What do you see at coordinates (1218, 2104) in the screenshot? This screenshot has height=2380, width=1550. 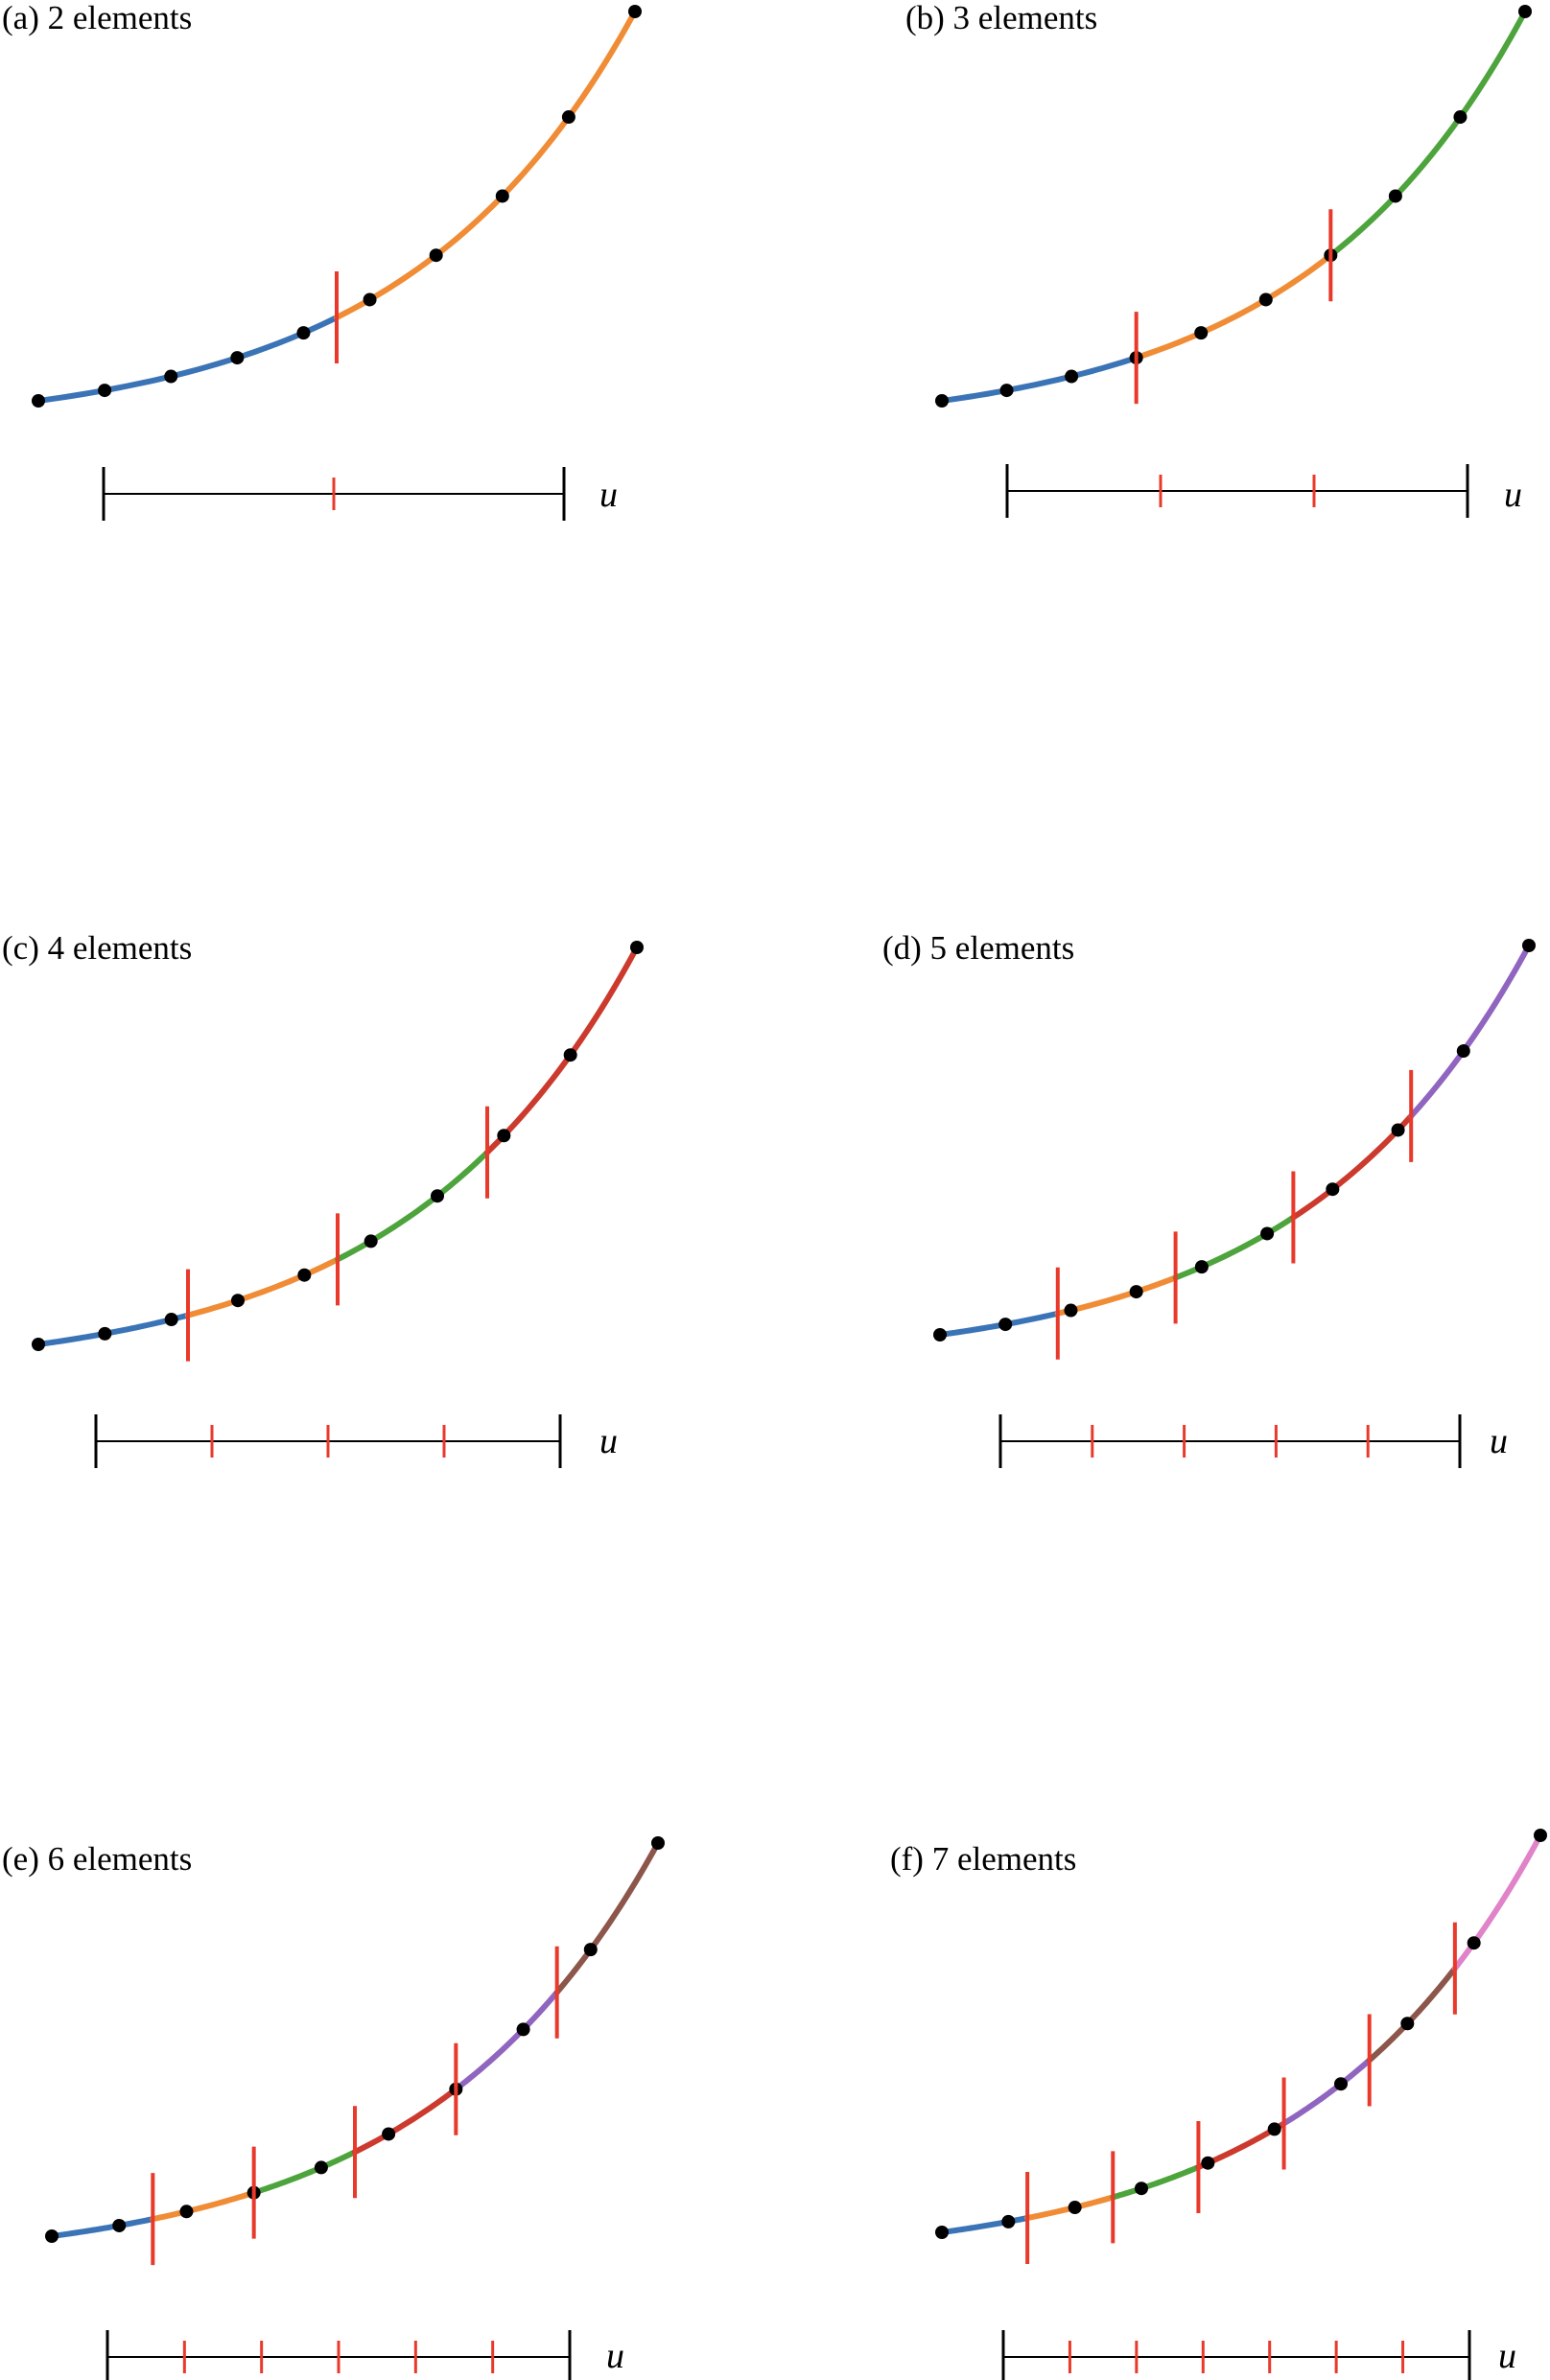 I see `panel-f: (f) 7 elements u` at bounding box center [1218, 2104].